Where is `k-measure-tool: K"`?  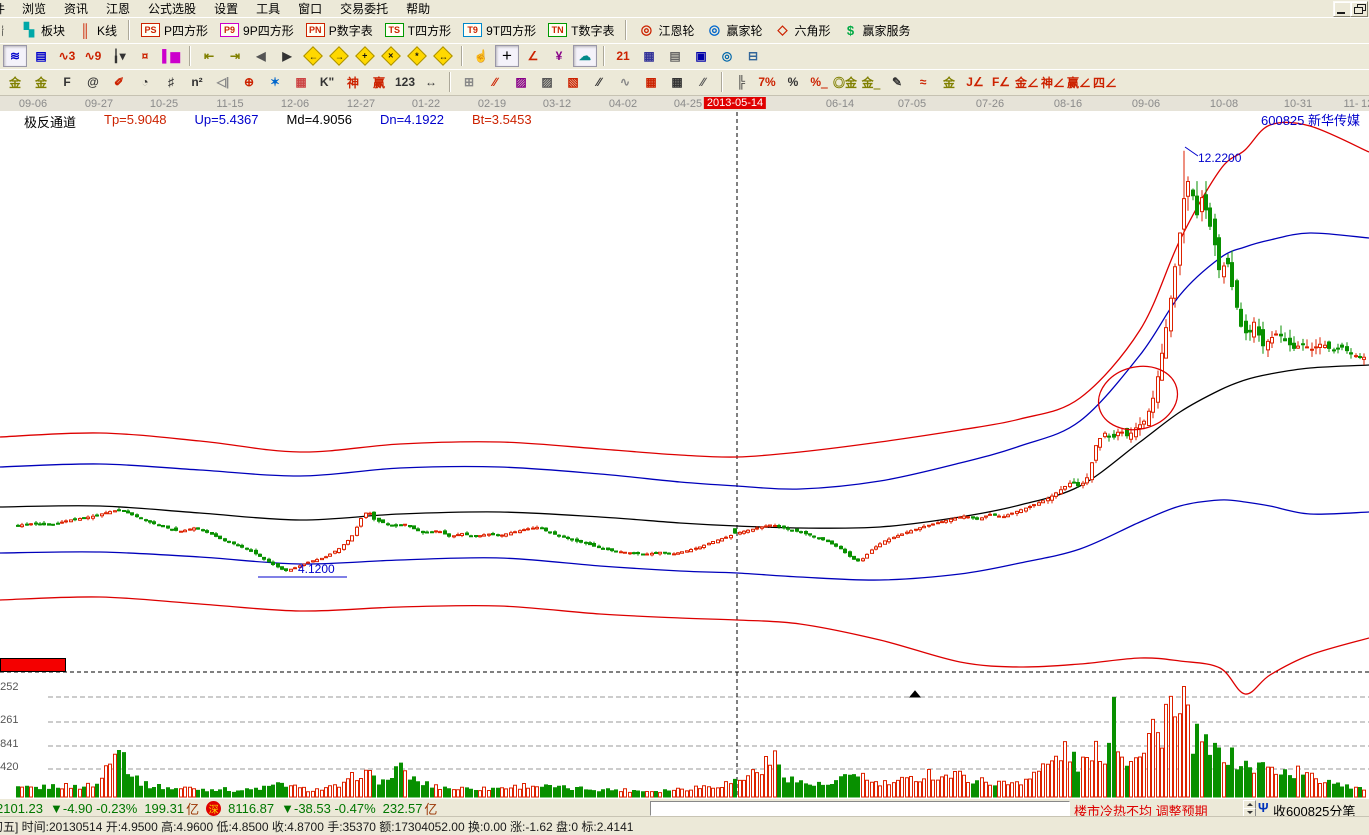 k-measure-tool: K" is located at coordinates (327, 82).